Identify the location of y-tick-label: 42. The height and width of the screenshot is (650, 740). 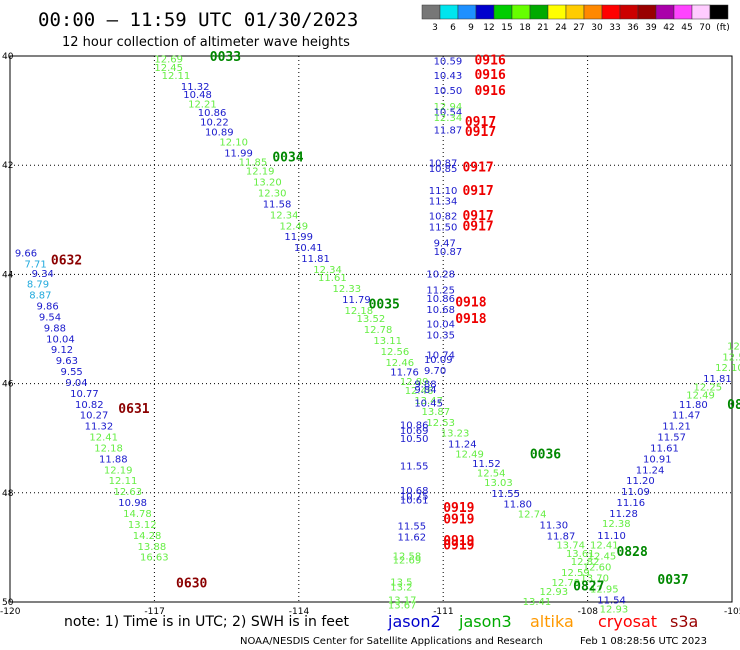
(7, 166).